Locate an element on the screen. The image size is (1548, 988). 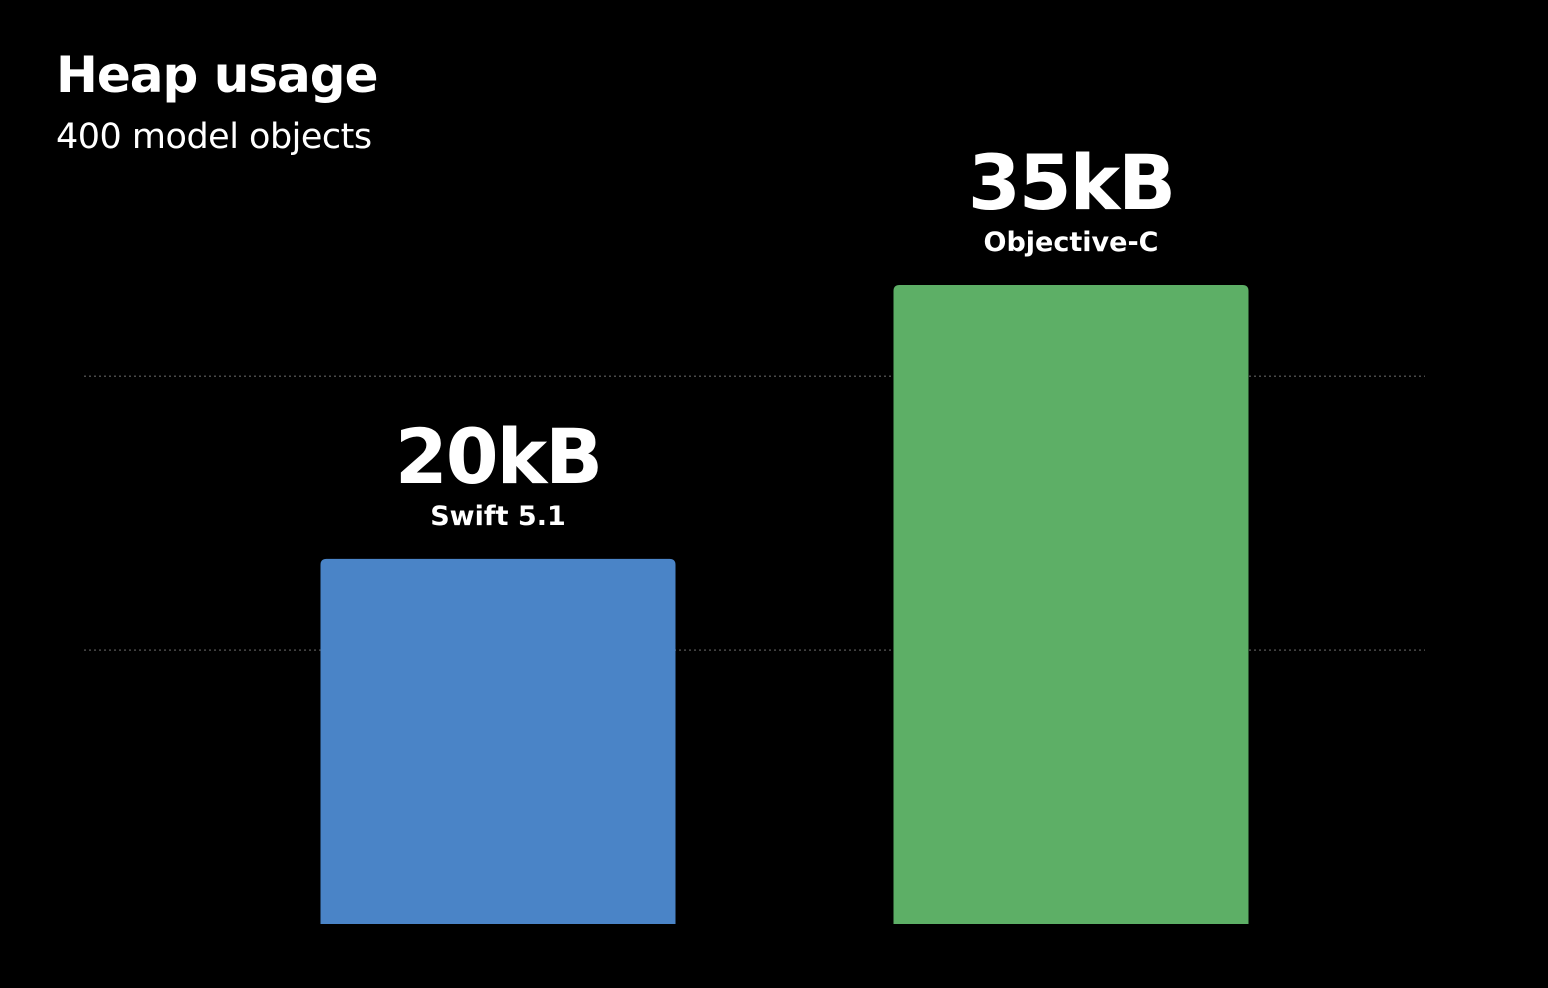
value-label: 20kB is located at coordinates (498, 456).